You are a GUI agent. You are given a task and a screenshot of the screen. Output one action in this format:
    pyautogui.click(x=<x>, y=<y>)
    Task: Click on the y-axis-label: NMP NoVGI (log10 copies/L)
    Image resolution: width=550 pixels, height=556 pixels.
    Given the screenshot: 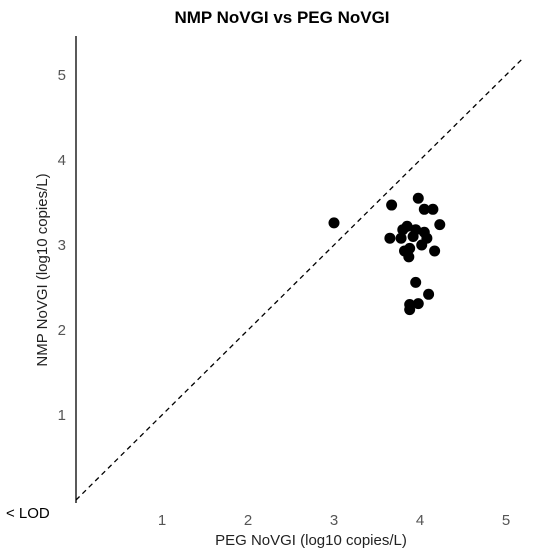 What is the action you would take?
    pyautogui.click(x=42, y=269)
    